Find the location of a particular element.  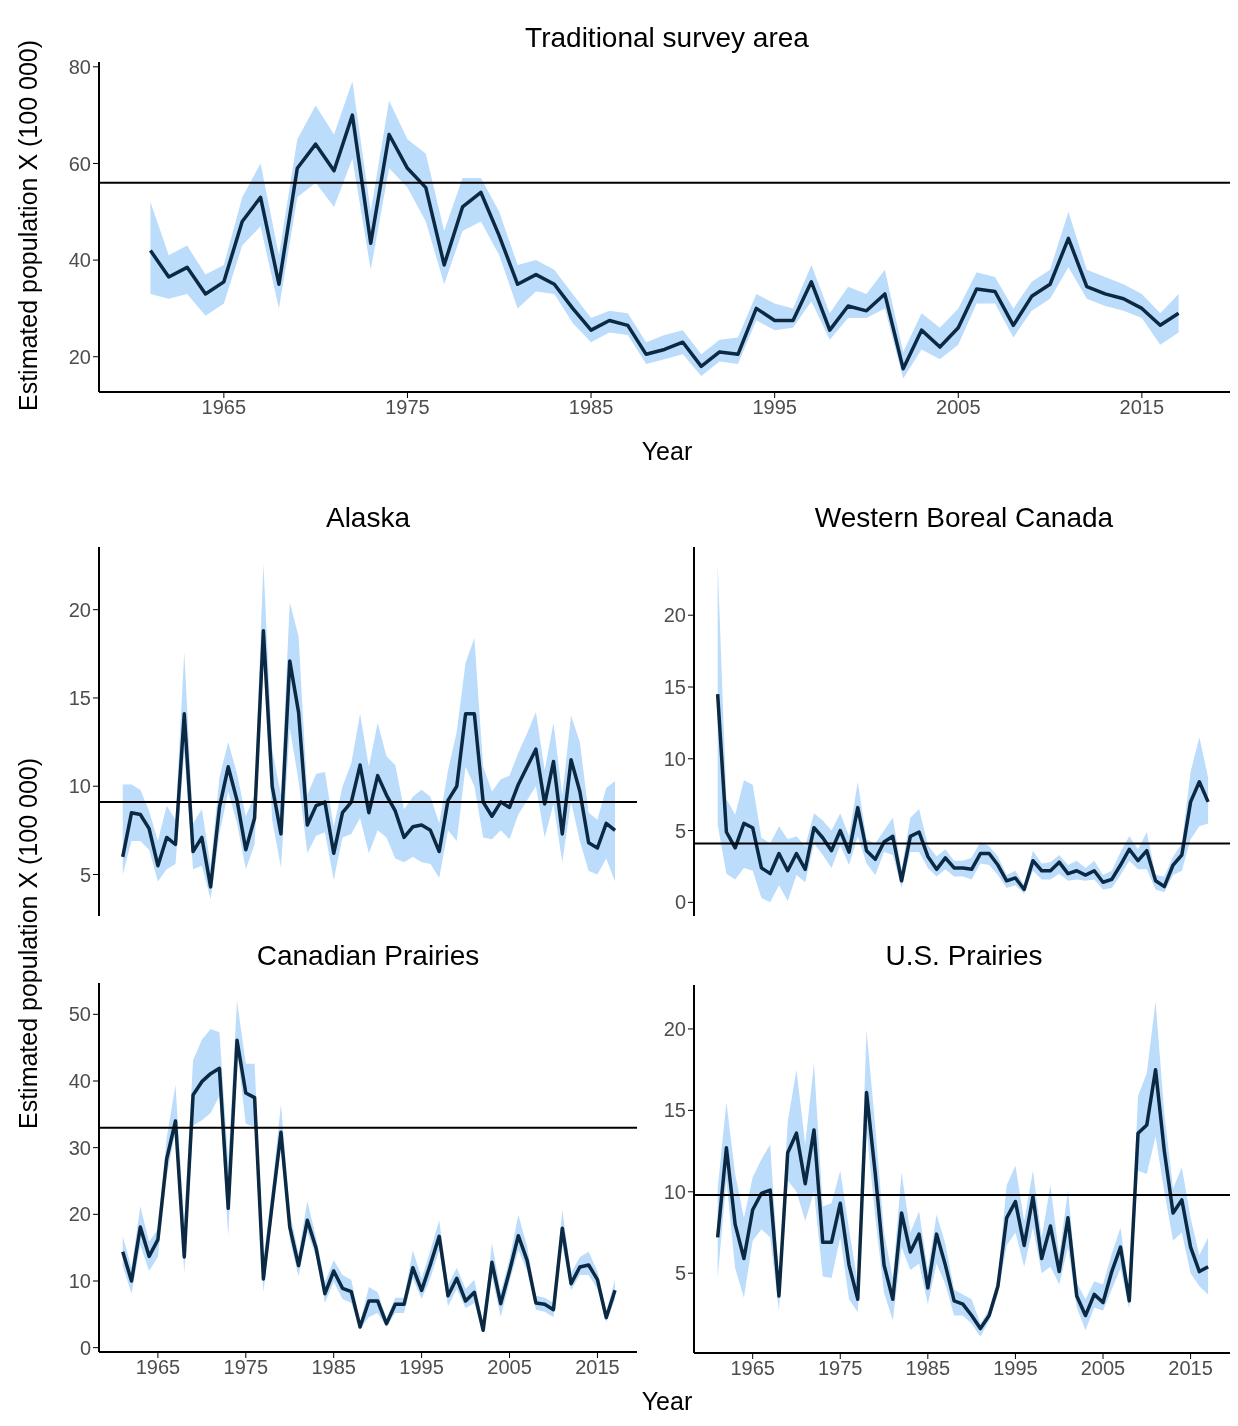

chart-title: Canadian Prairies is located at coordinates (368, 956).